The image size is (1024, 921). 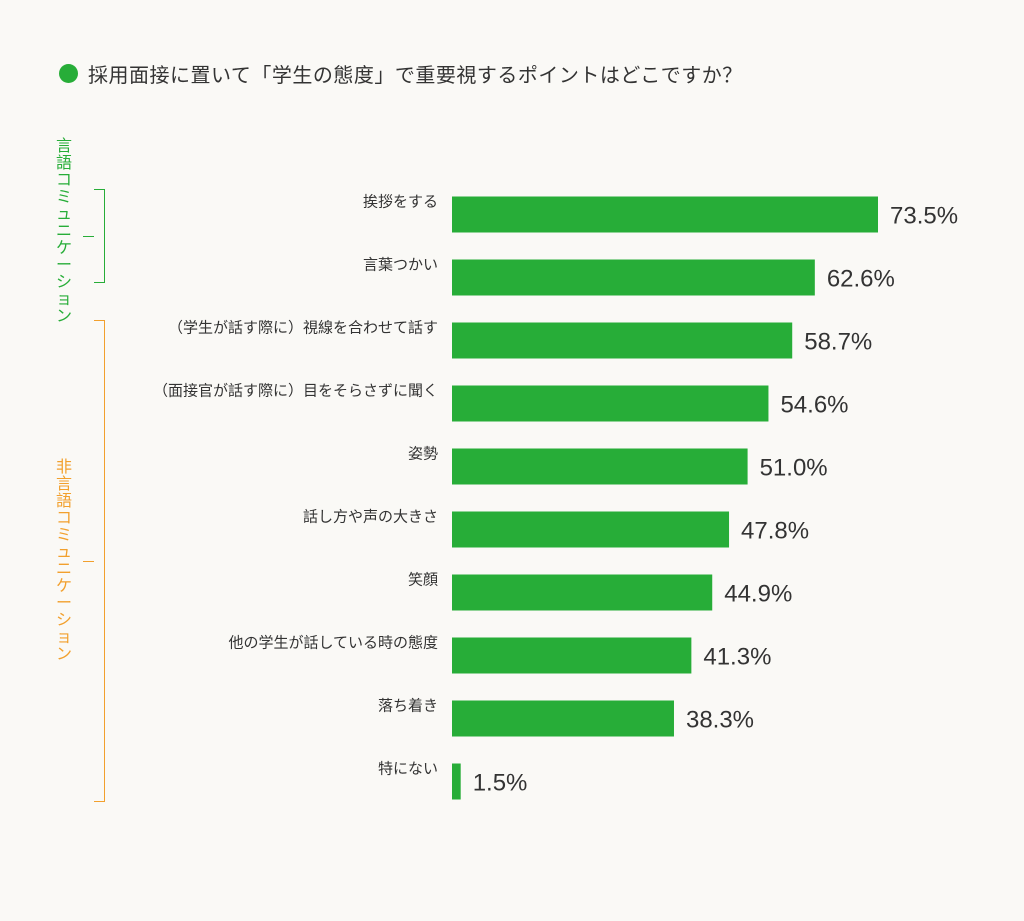 What do you see at coordinates (99, 561) in the screenshot?
I see `group-bracket-nonverbal` at bounding box center [99, 561].